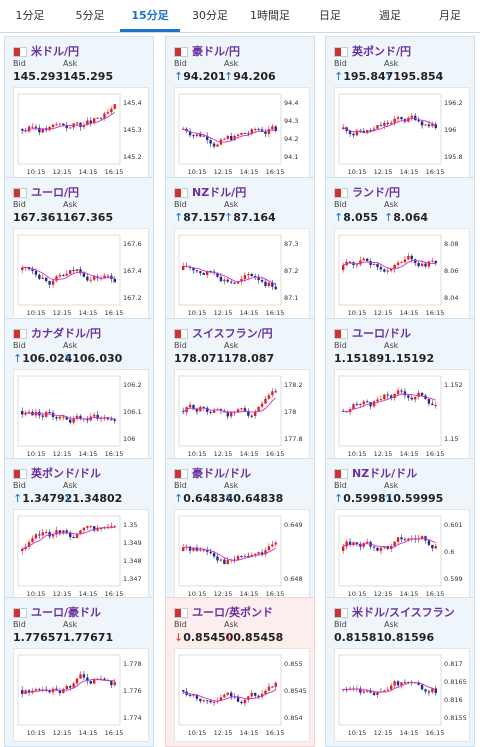 This screenshot has width=480, height=747. What do you see at coordinates (222, 473) in the screenshot?
I see `pair-name: 豪ドル/ドル` at bounding box center [222, 473].